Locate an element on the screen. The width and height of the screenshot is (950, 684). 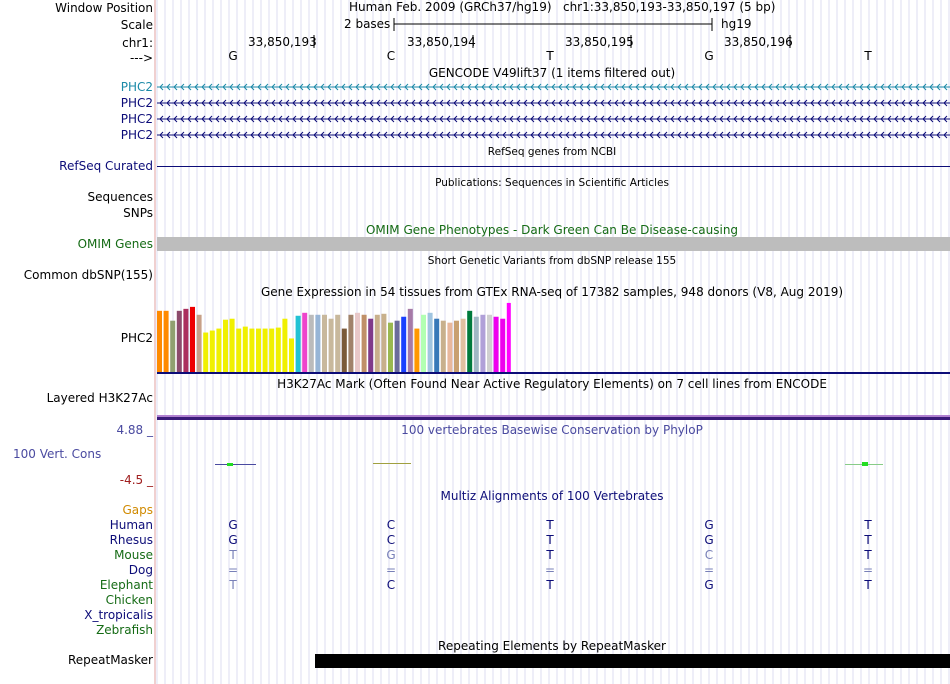
h3k27ac-signal-top is located at coordinates (553, 416).